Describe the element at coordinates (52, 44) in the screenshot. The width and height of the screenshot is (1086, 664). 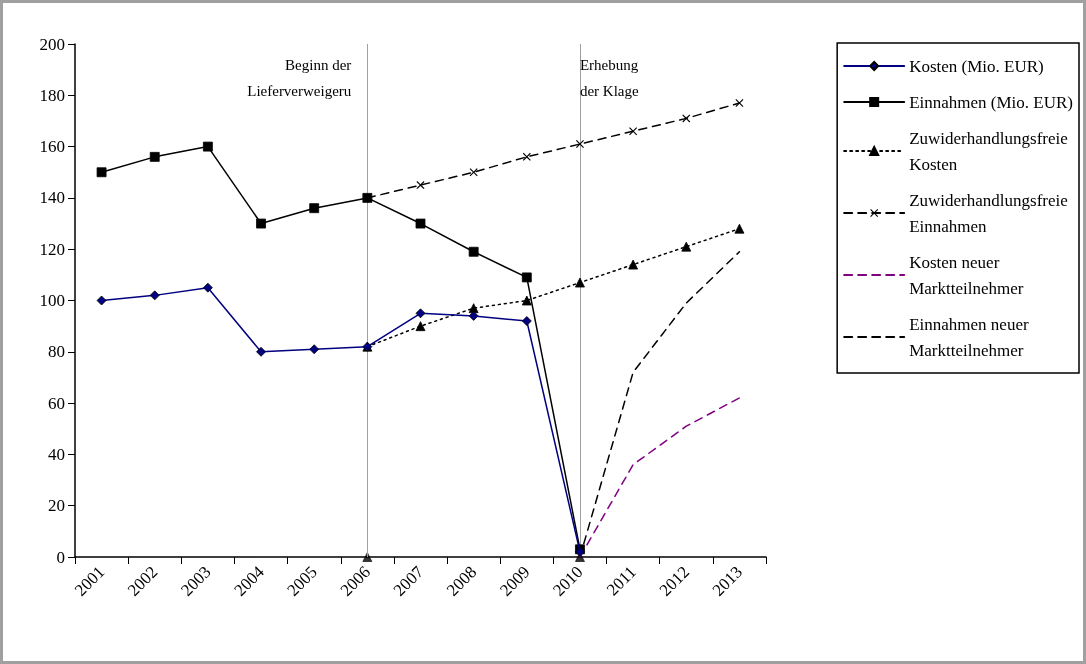
I see `y-tick-label: 200` at that location.